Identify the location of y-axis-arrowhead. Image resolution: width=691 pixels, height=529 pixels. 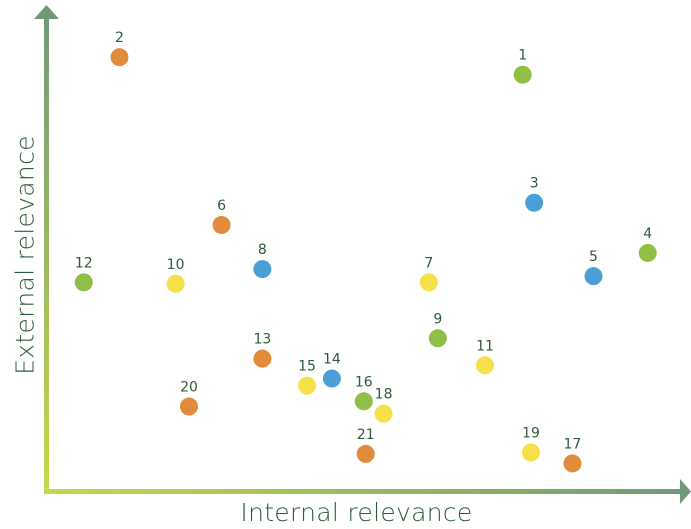
(46, 12).